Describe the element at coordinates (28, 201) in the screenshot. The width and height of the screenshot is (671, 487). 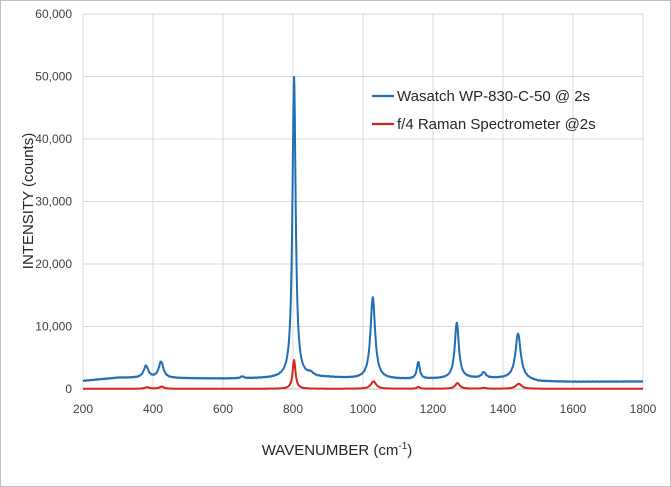
I see `y-axis-title: INTENSITY (counts)` at that location.